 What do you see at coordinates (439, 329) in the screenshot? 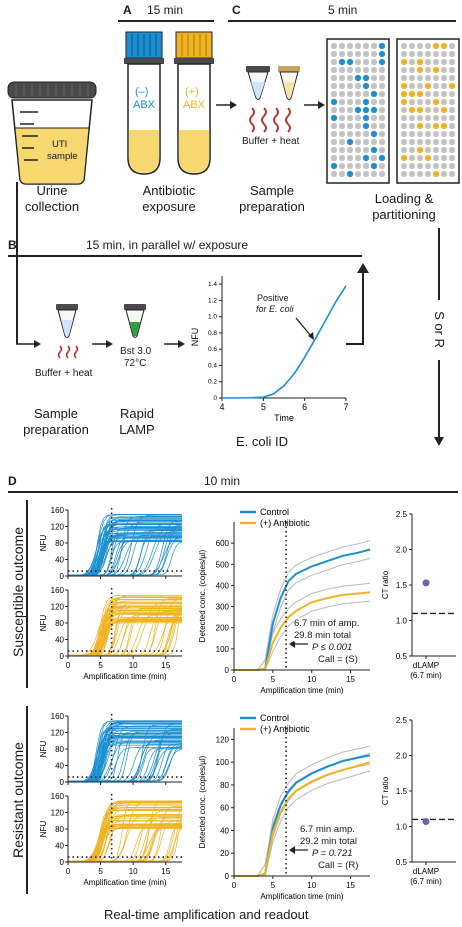
I see `s-or-r-label: S or R` at bounding box center [439, 329].